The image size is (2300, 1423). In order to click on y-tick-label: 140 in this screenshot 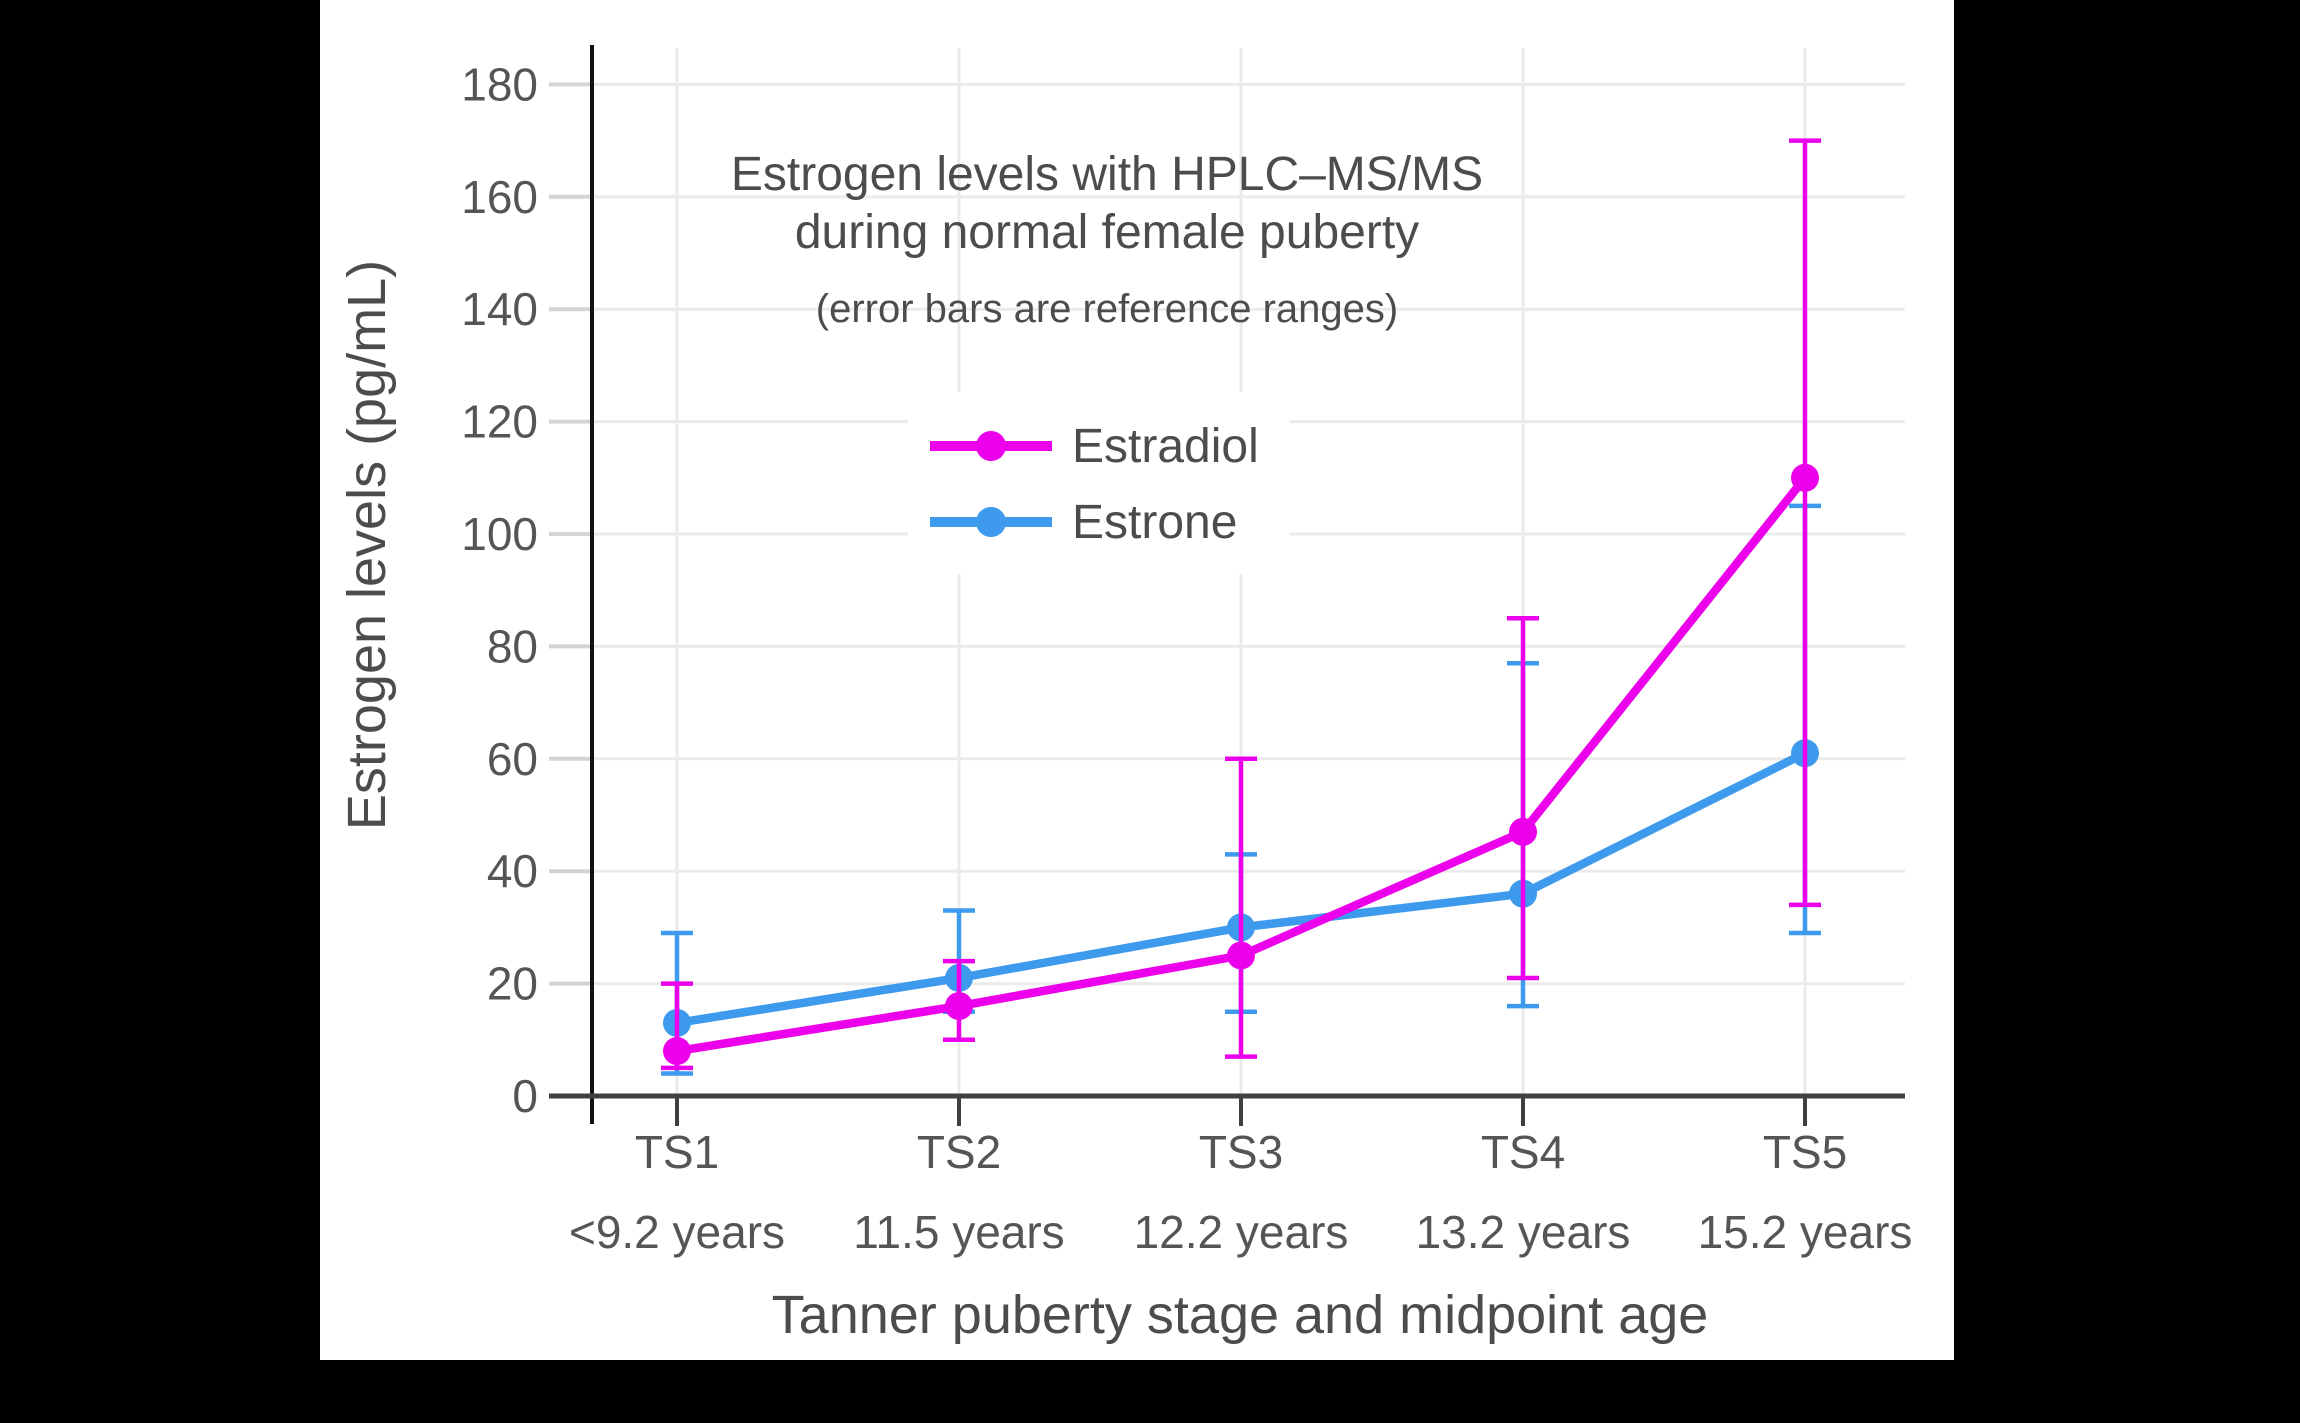, I will do `click(499, 309)`.